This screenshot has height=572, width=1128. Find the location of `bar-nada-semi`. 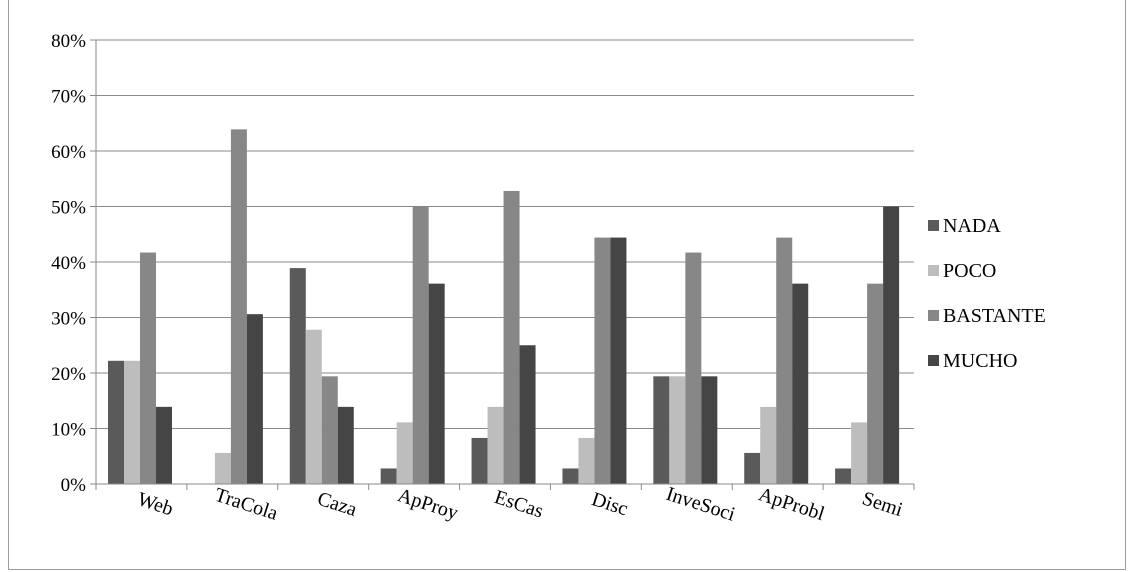

bar-nada-semi is located at coordinates (843, 476).